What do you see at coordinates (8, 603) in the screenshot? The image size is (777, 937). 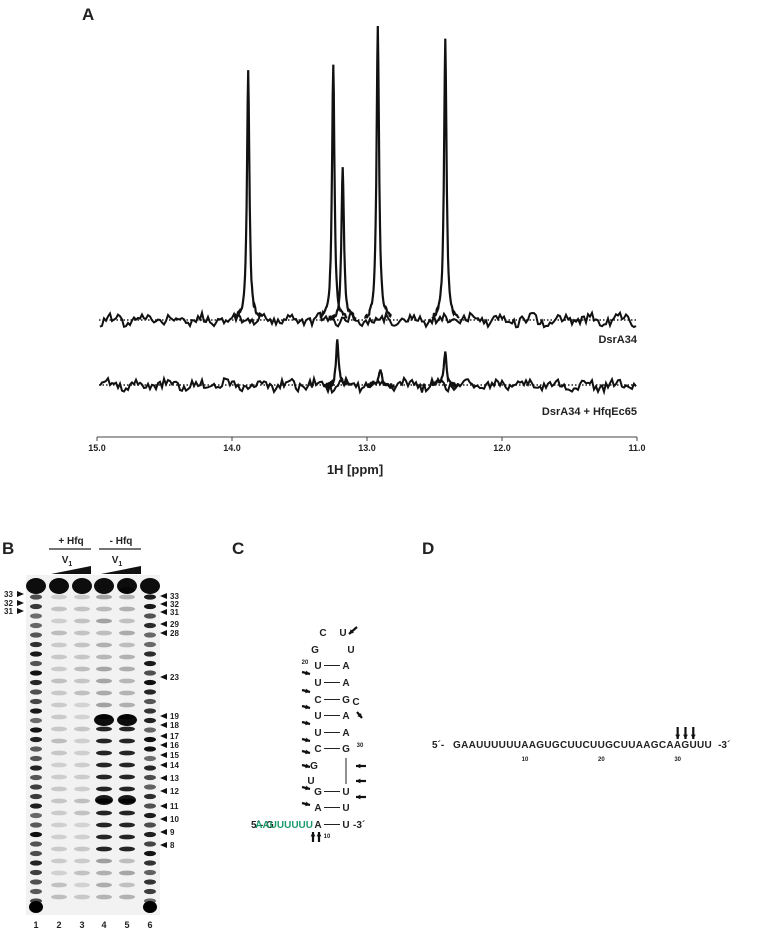 I see `band-marker: 32` at bounding box center [8, 603].